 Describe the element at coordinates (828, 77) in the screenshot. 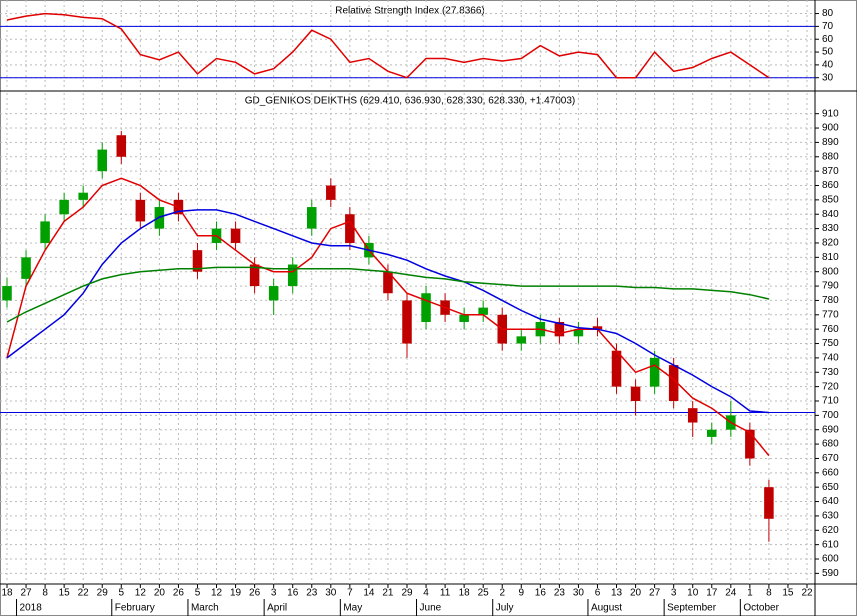

I see `y-tick-label: 30` at that location.